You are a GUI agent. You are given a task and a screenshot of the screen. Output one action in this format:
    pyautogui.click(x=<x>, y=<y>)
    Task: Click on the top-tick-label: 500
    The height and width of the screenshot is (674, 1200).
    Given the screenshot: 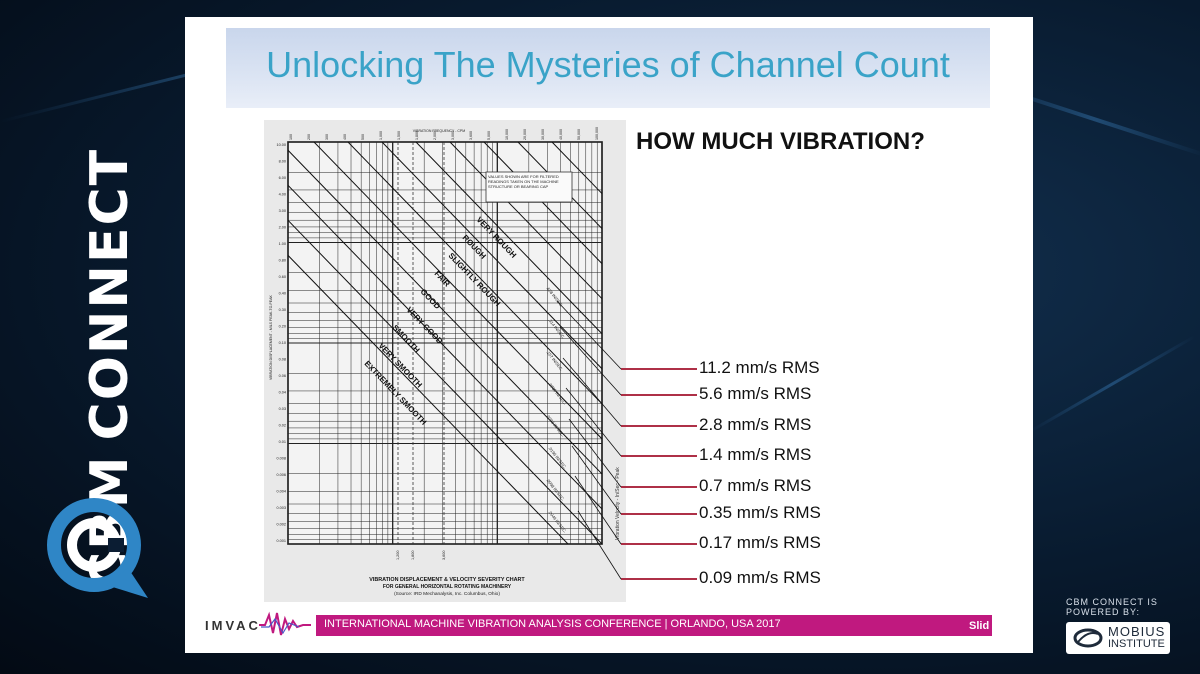 What is the action you would take?
    pyautogui.click(x=363, y=137)
    